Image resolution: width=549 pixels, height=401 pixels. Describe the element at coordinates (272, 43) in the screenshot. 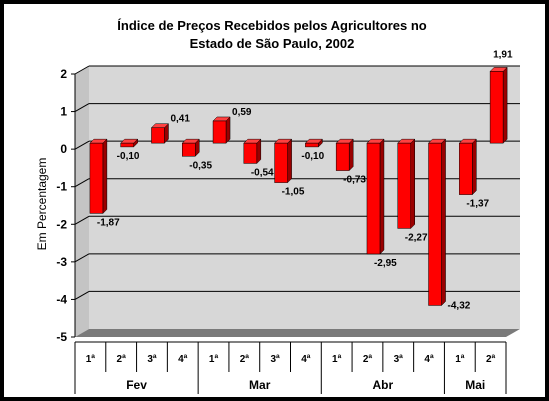

I see `chart-title-line-2: Estado de São Paulo, 2002` at that location.